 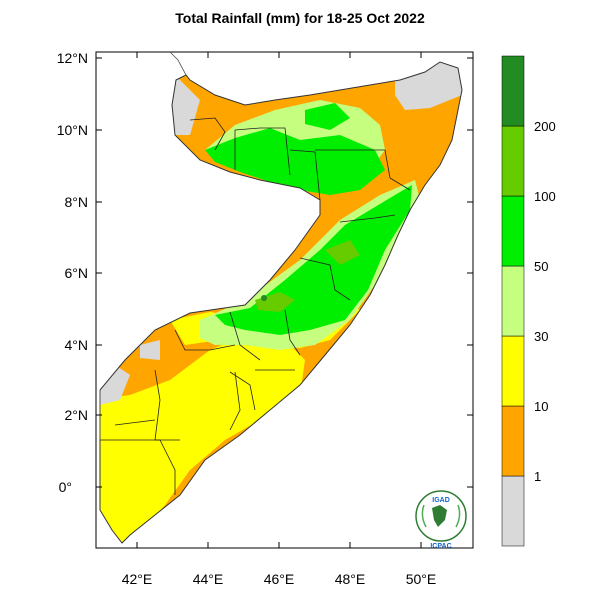 What do you see at coordinates (545, 196) in the screenshot?
I see `legend-label-100: 100` at bounding box center [545, 196].